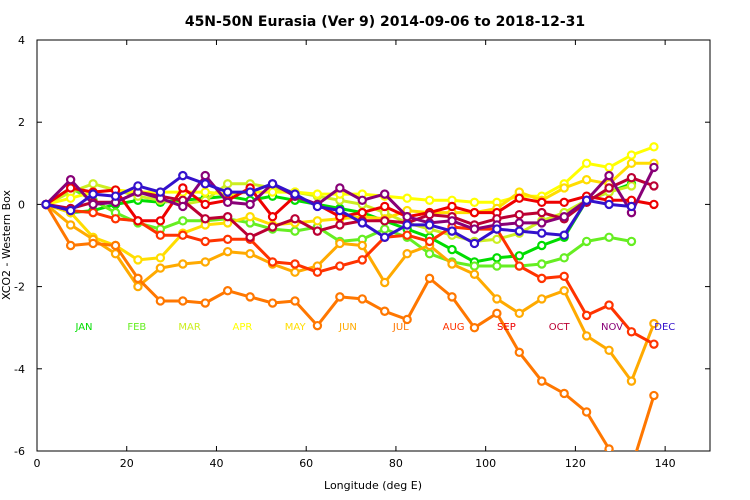  What do you see at coordinates (21, 122) in the screenshot?
I see `y-tick-label: 2` at bounding box center [21, 122].